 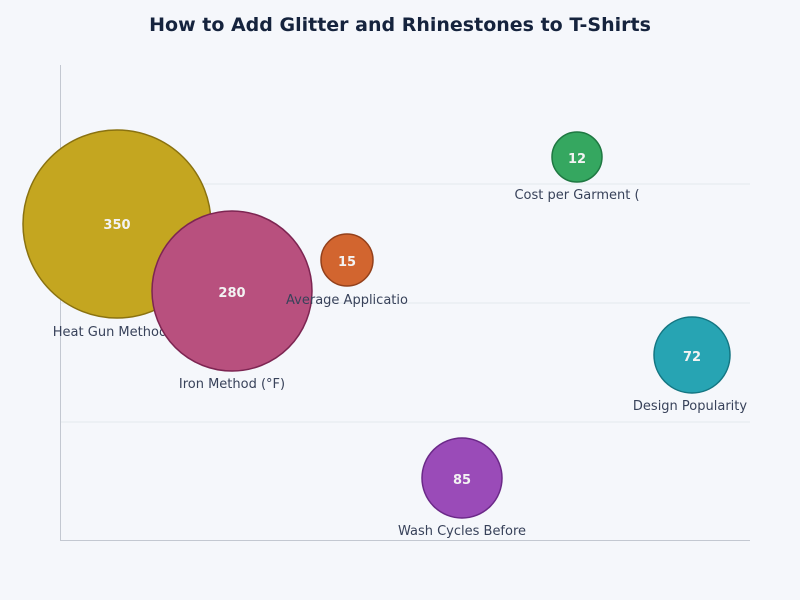 I want to click on bubble-value: 12, so click(x=577, y=159).